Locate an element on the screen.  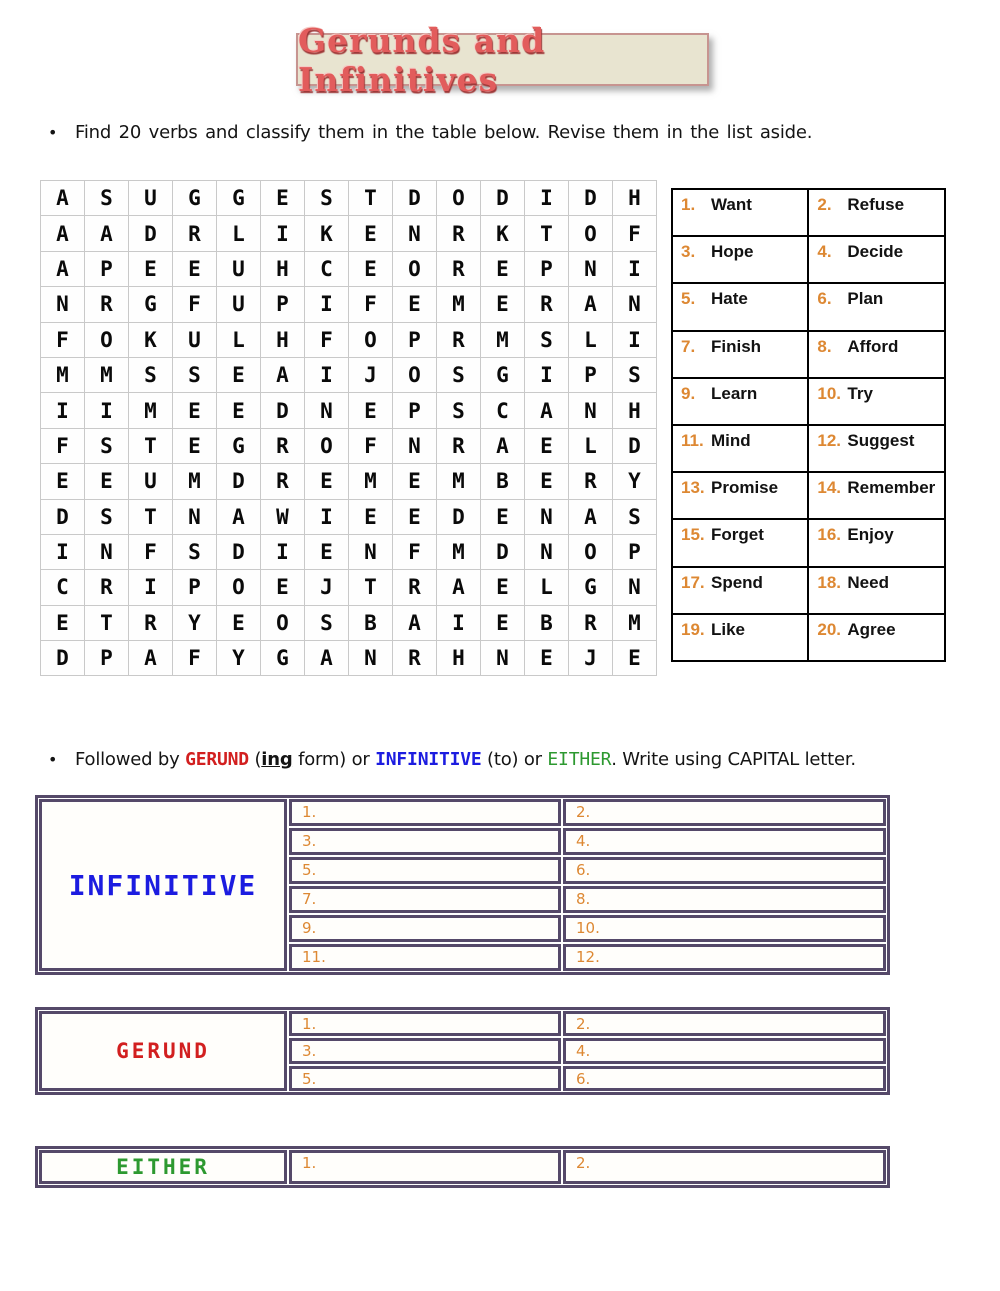
letter-cell: W is located at coordinates (282, 516).